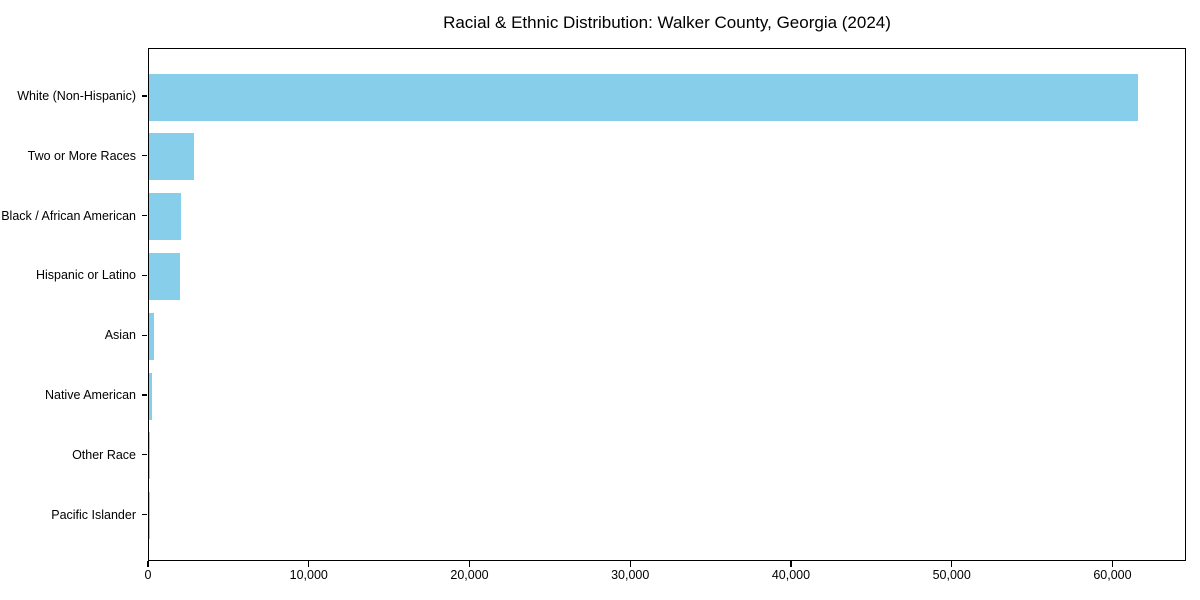  Describe the element at coordinates (643, 97) in the screenshot. I see `bar-white-non-hispanic` at that location.